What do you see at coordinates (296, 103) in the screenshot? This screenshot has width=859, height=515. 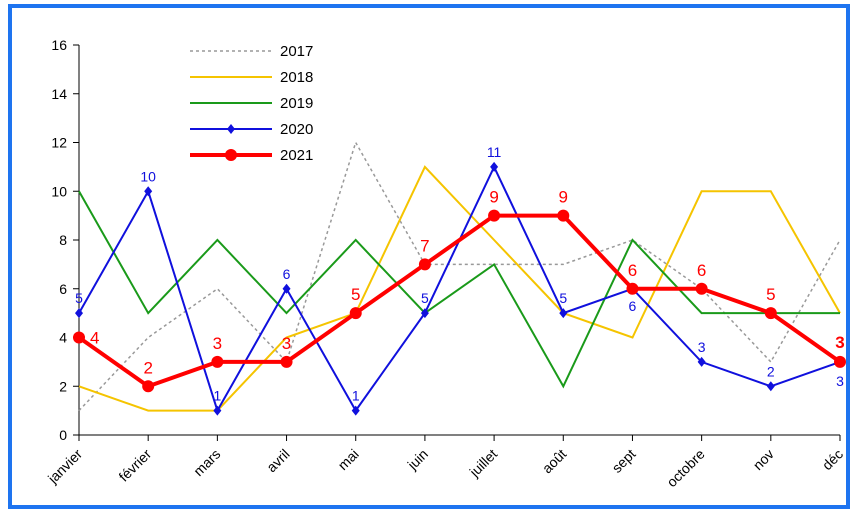 I see `legend-label-2019: 2019` at bounding box center [296, 103].